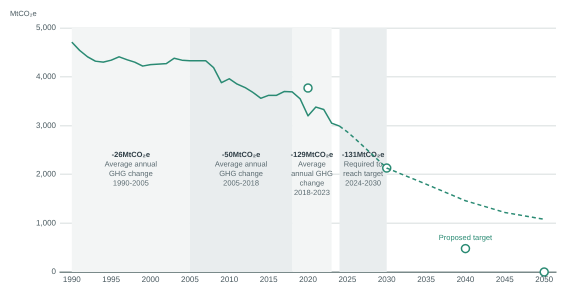  I want to click on x-tick-label: 1990, so click(72, 279).